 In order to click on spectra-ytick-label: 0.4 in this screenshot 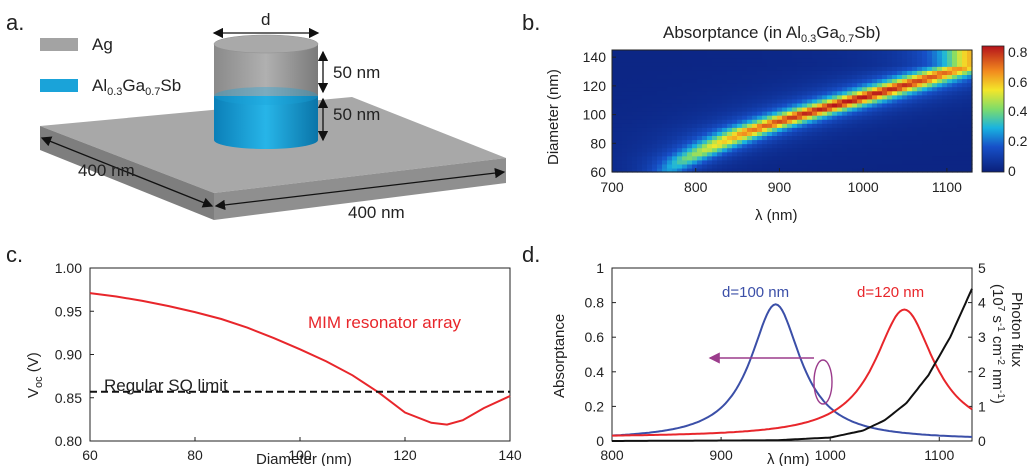, I will do `click(595, 372)`.